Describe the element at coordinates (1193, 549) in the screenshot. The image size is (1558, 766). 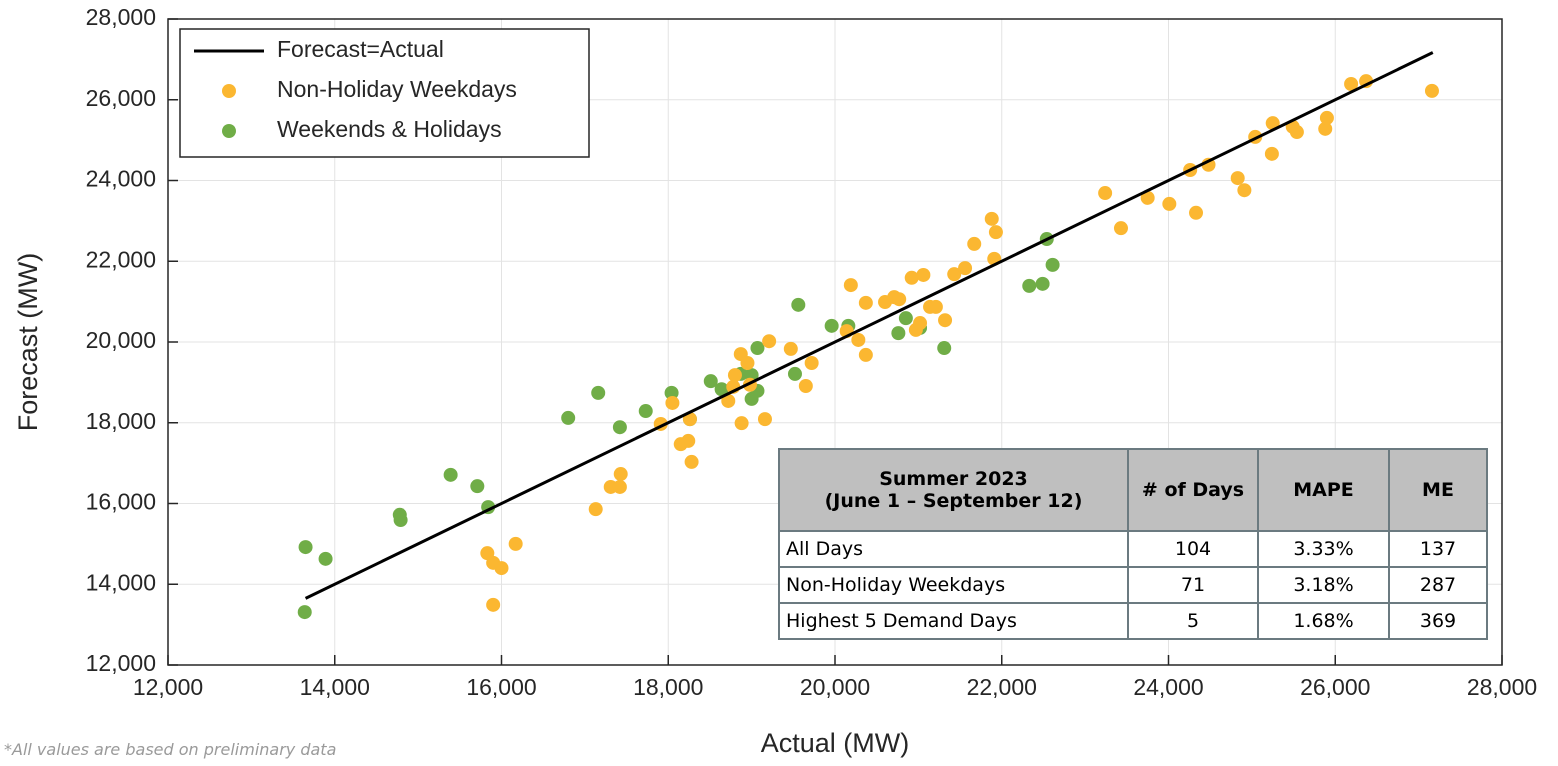
I see `table-cell: 104` at that location.